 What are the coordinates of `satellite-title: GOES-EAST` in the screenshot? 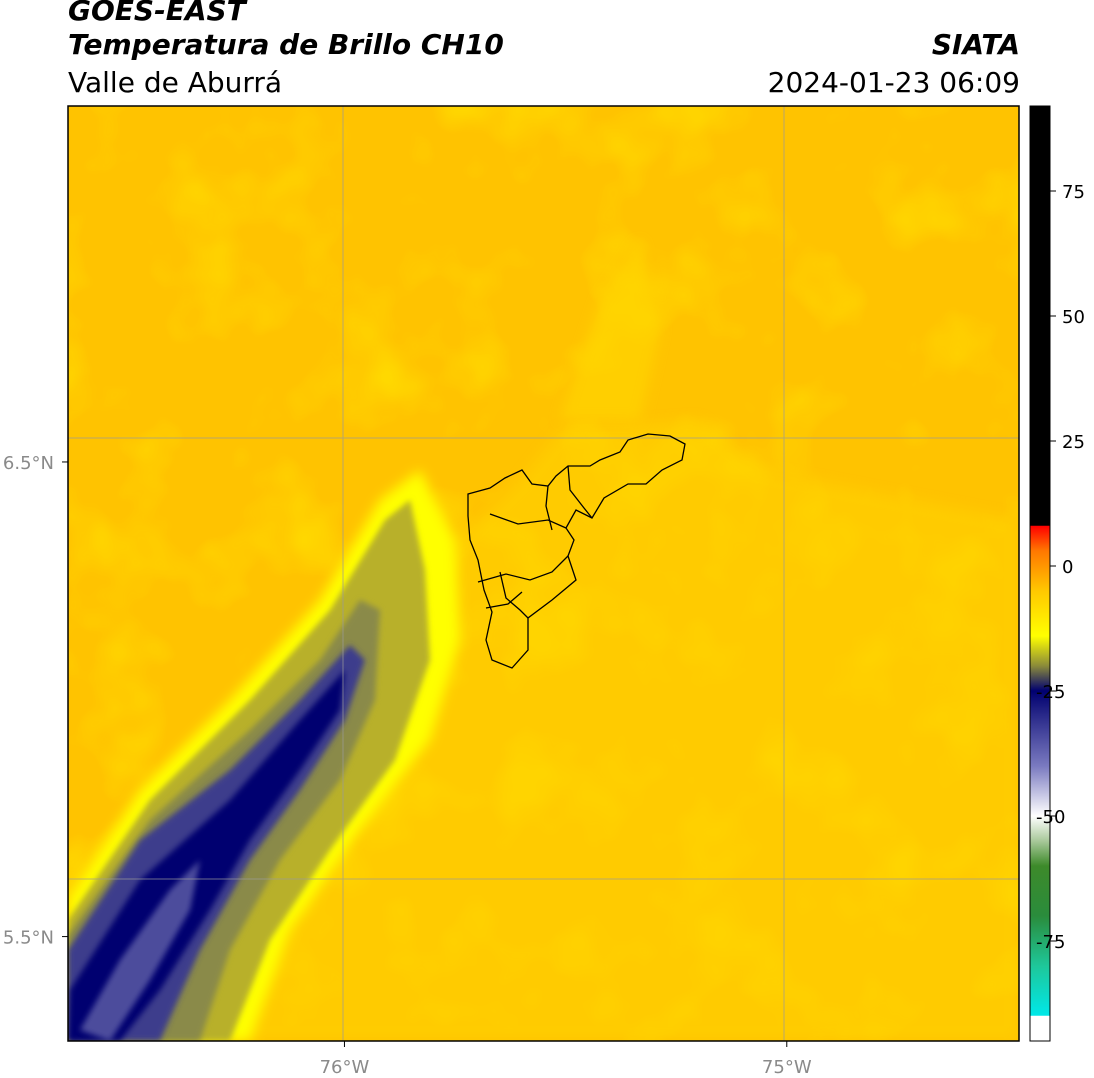 It's located at (157, 13).